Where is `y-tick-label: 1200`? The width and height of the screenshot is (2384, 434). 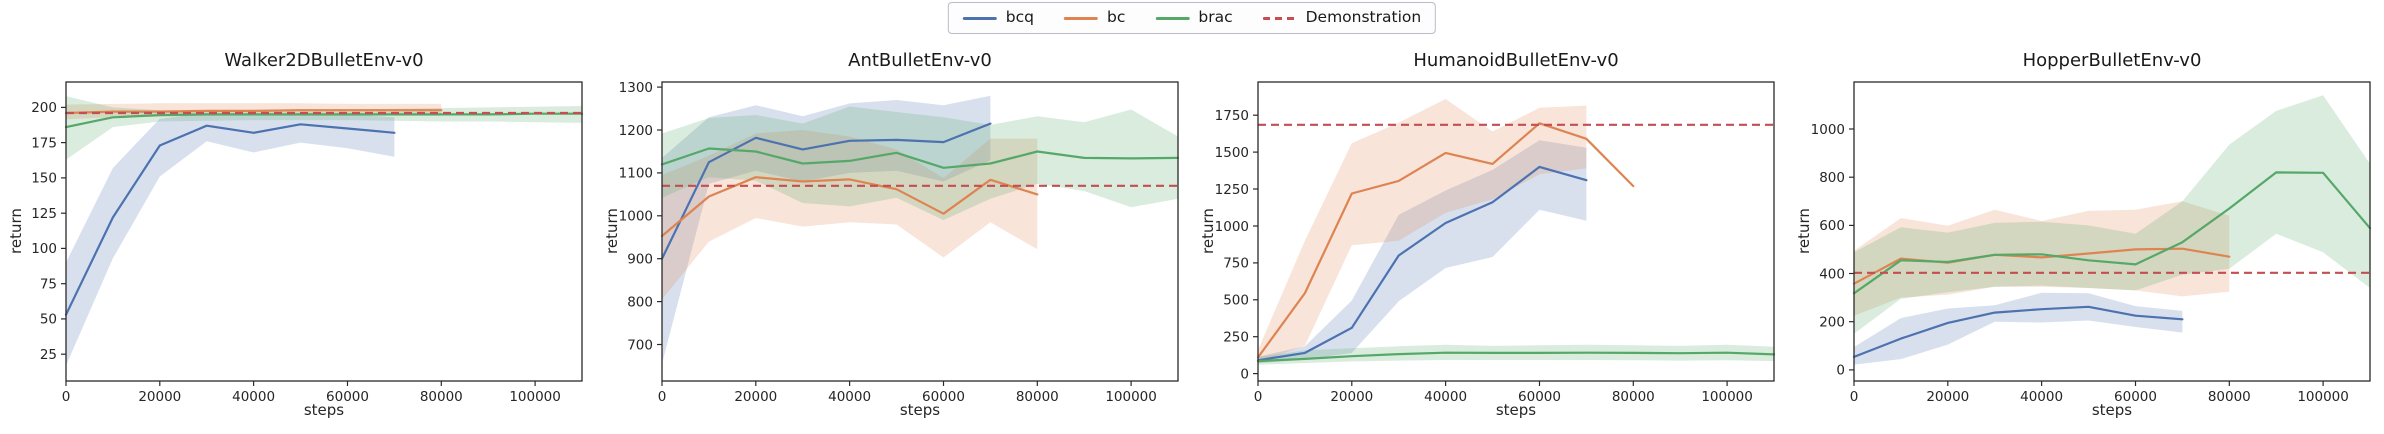 y-tick-label: 1200 is located at coordinates (636, 131).